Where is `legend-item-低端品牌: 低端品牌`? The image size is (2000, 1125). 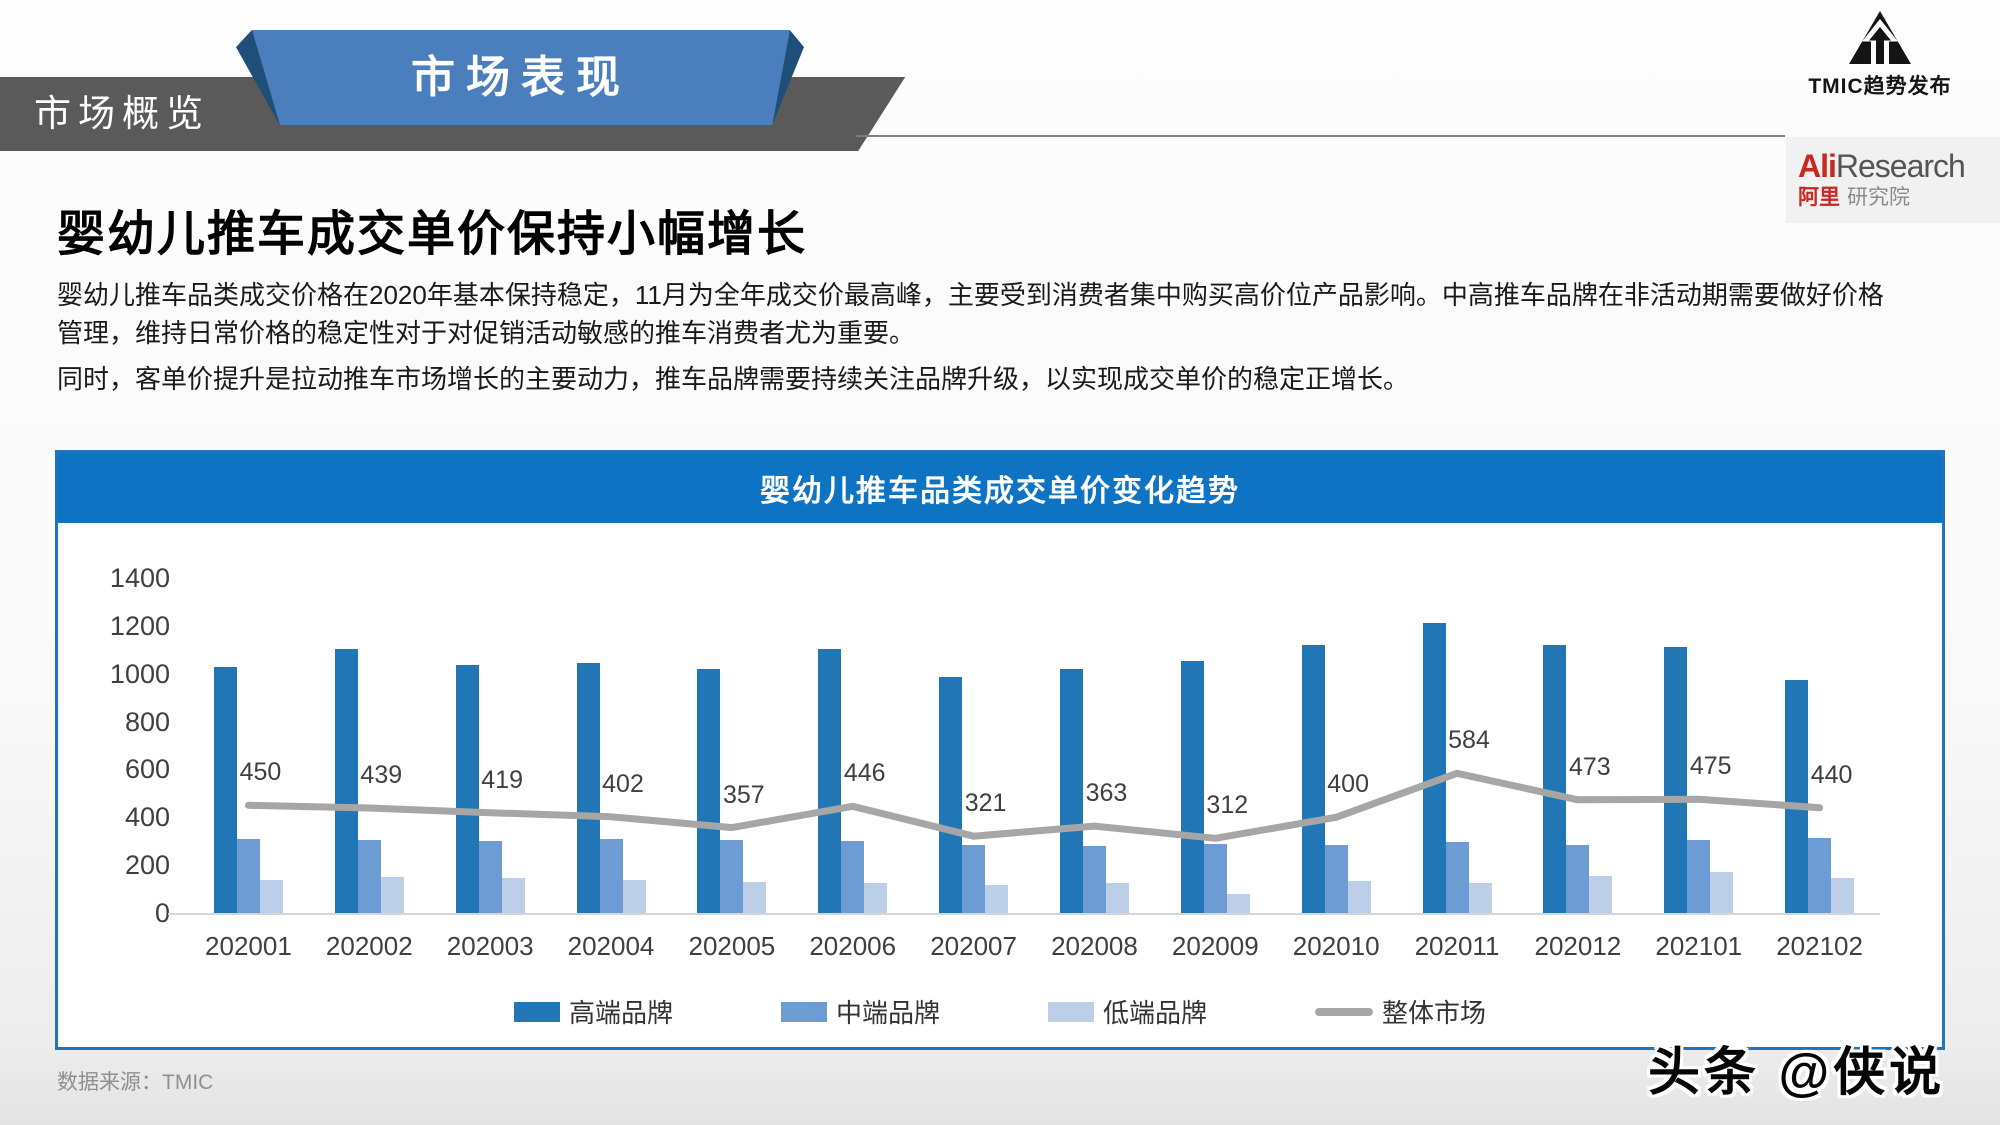 legend-item-低端品牌: 低端品牌 is located at coordinates (1127, 1011).